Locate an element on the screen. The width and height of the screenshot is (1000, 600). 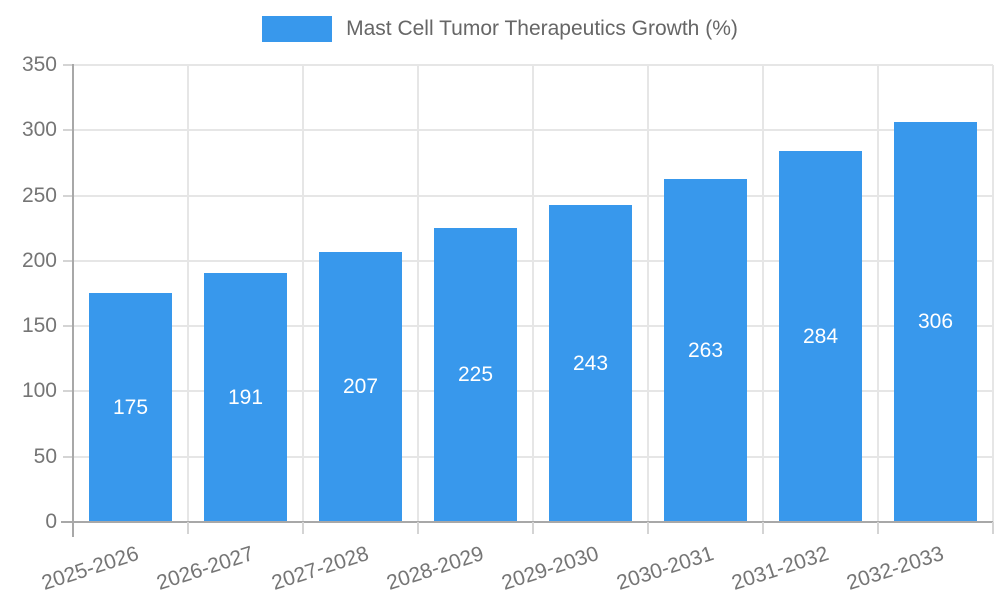
bar: 284 is located at coordinates (820, 336).